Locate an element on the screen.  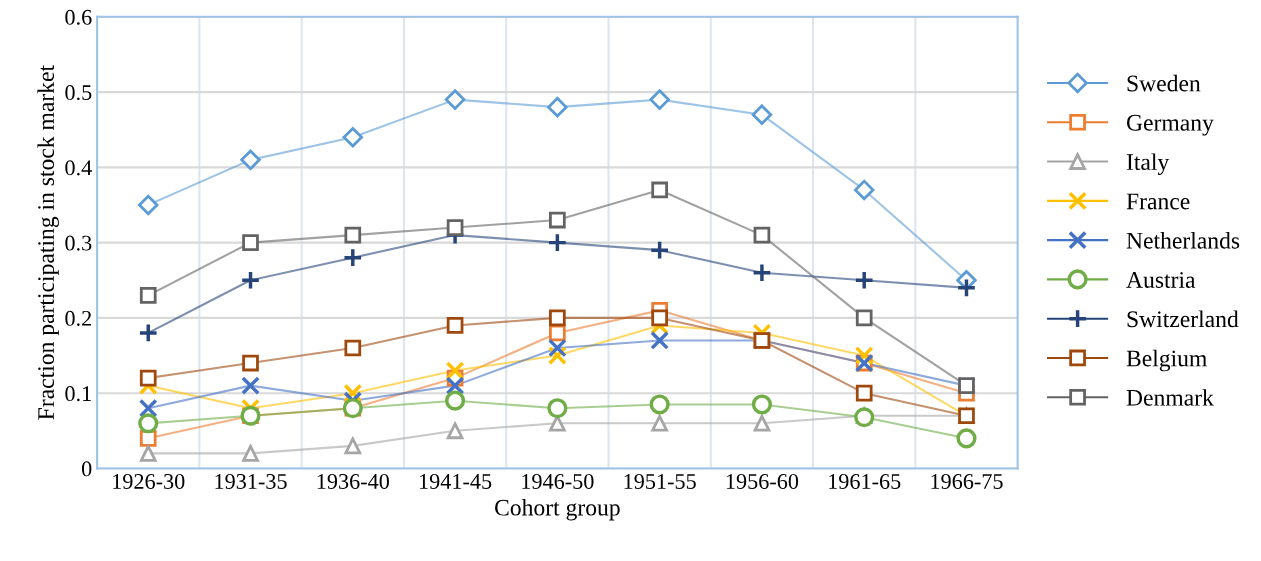
x-tick-label: 1941-45 is located at coordinates (456, 481).